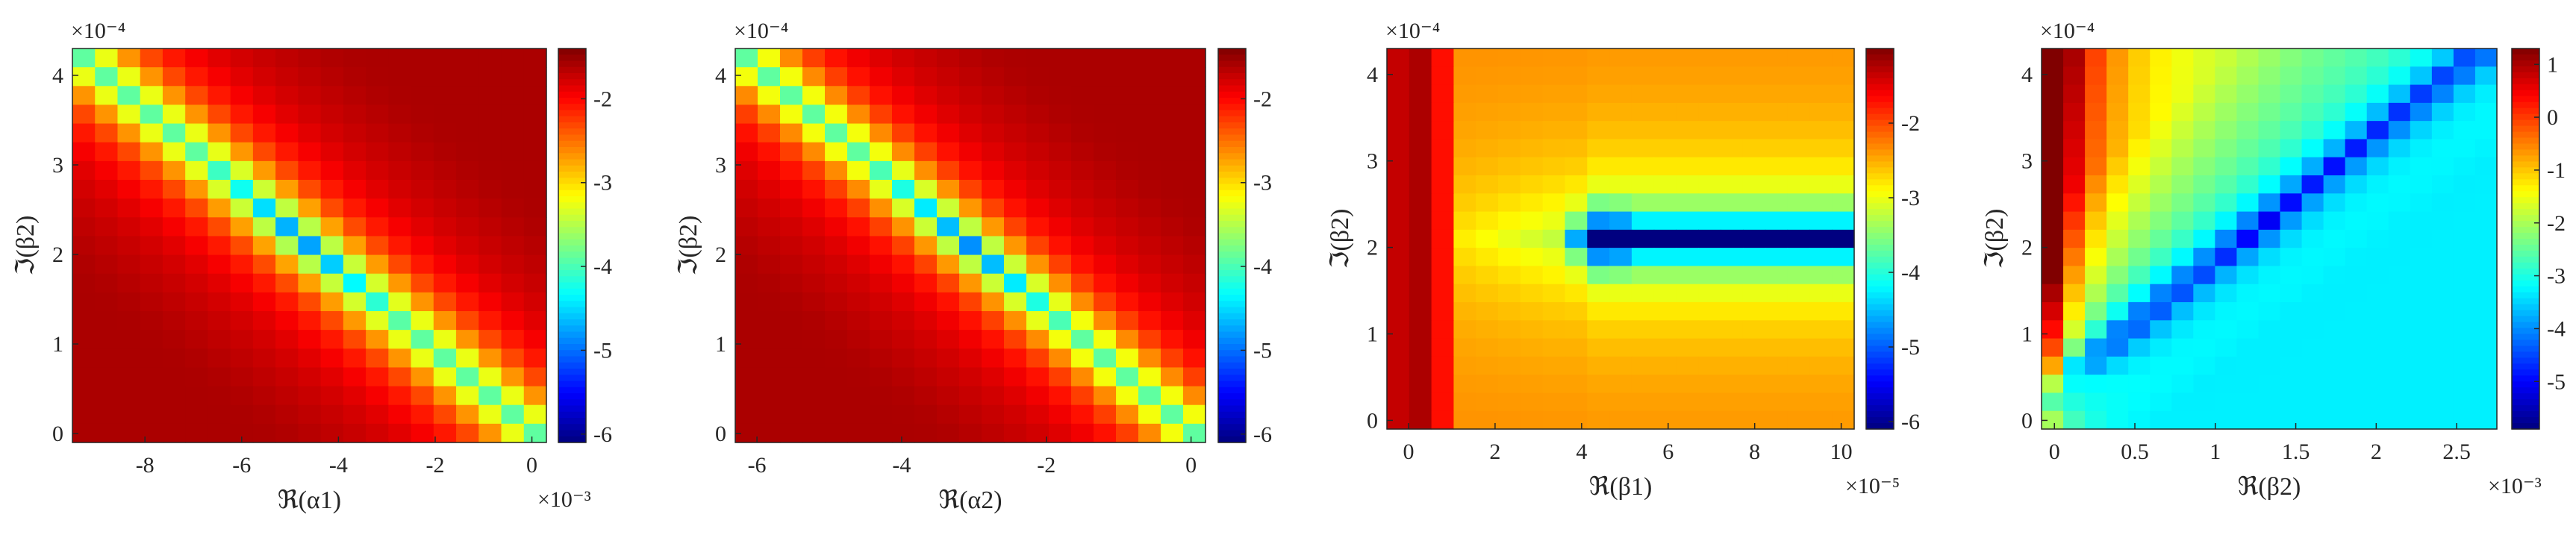 The height and width of the screenshot is (535, 2576). Describe the element at coordinates (1620, 239) in the screenshot. I see `plot-frame` at that location.